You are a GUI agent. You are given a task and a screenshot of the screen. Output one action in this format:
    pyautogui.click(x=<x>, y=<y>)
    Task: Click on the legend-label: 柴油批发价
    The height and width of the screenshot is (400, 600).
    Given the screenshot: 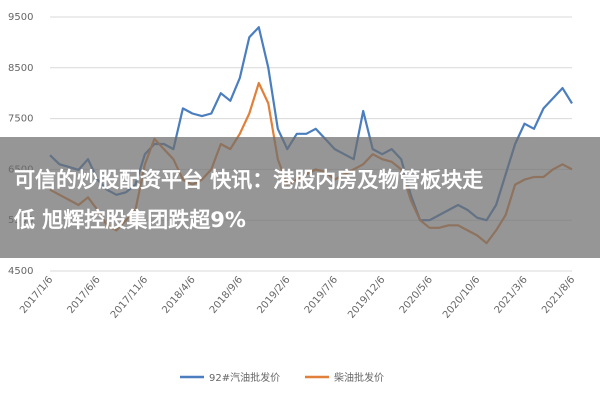 What is the action you would take?
    pyautogui.click(x=359, y=377)
    